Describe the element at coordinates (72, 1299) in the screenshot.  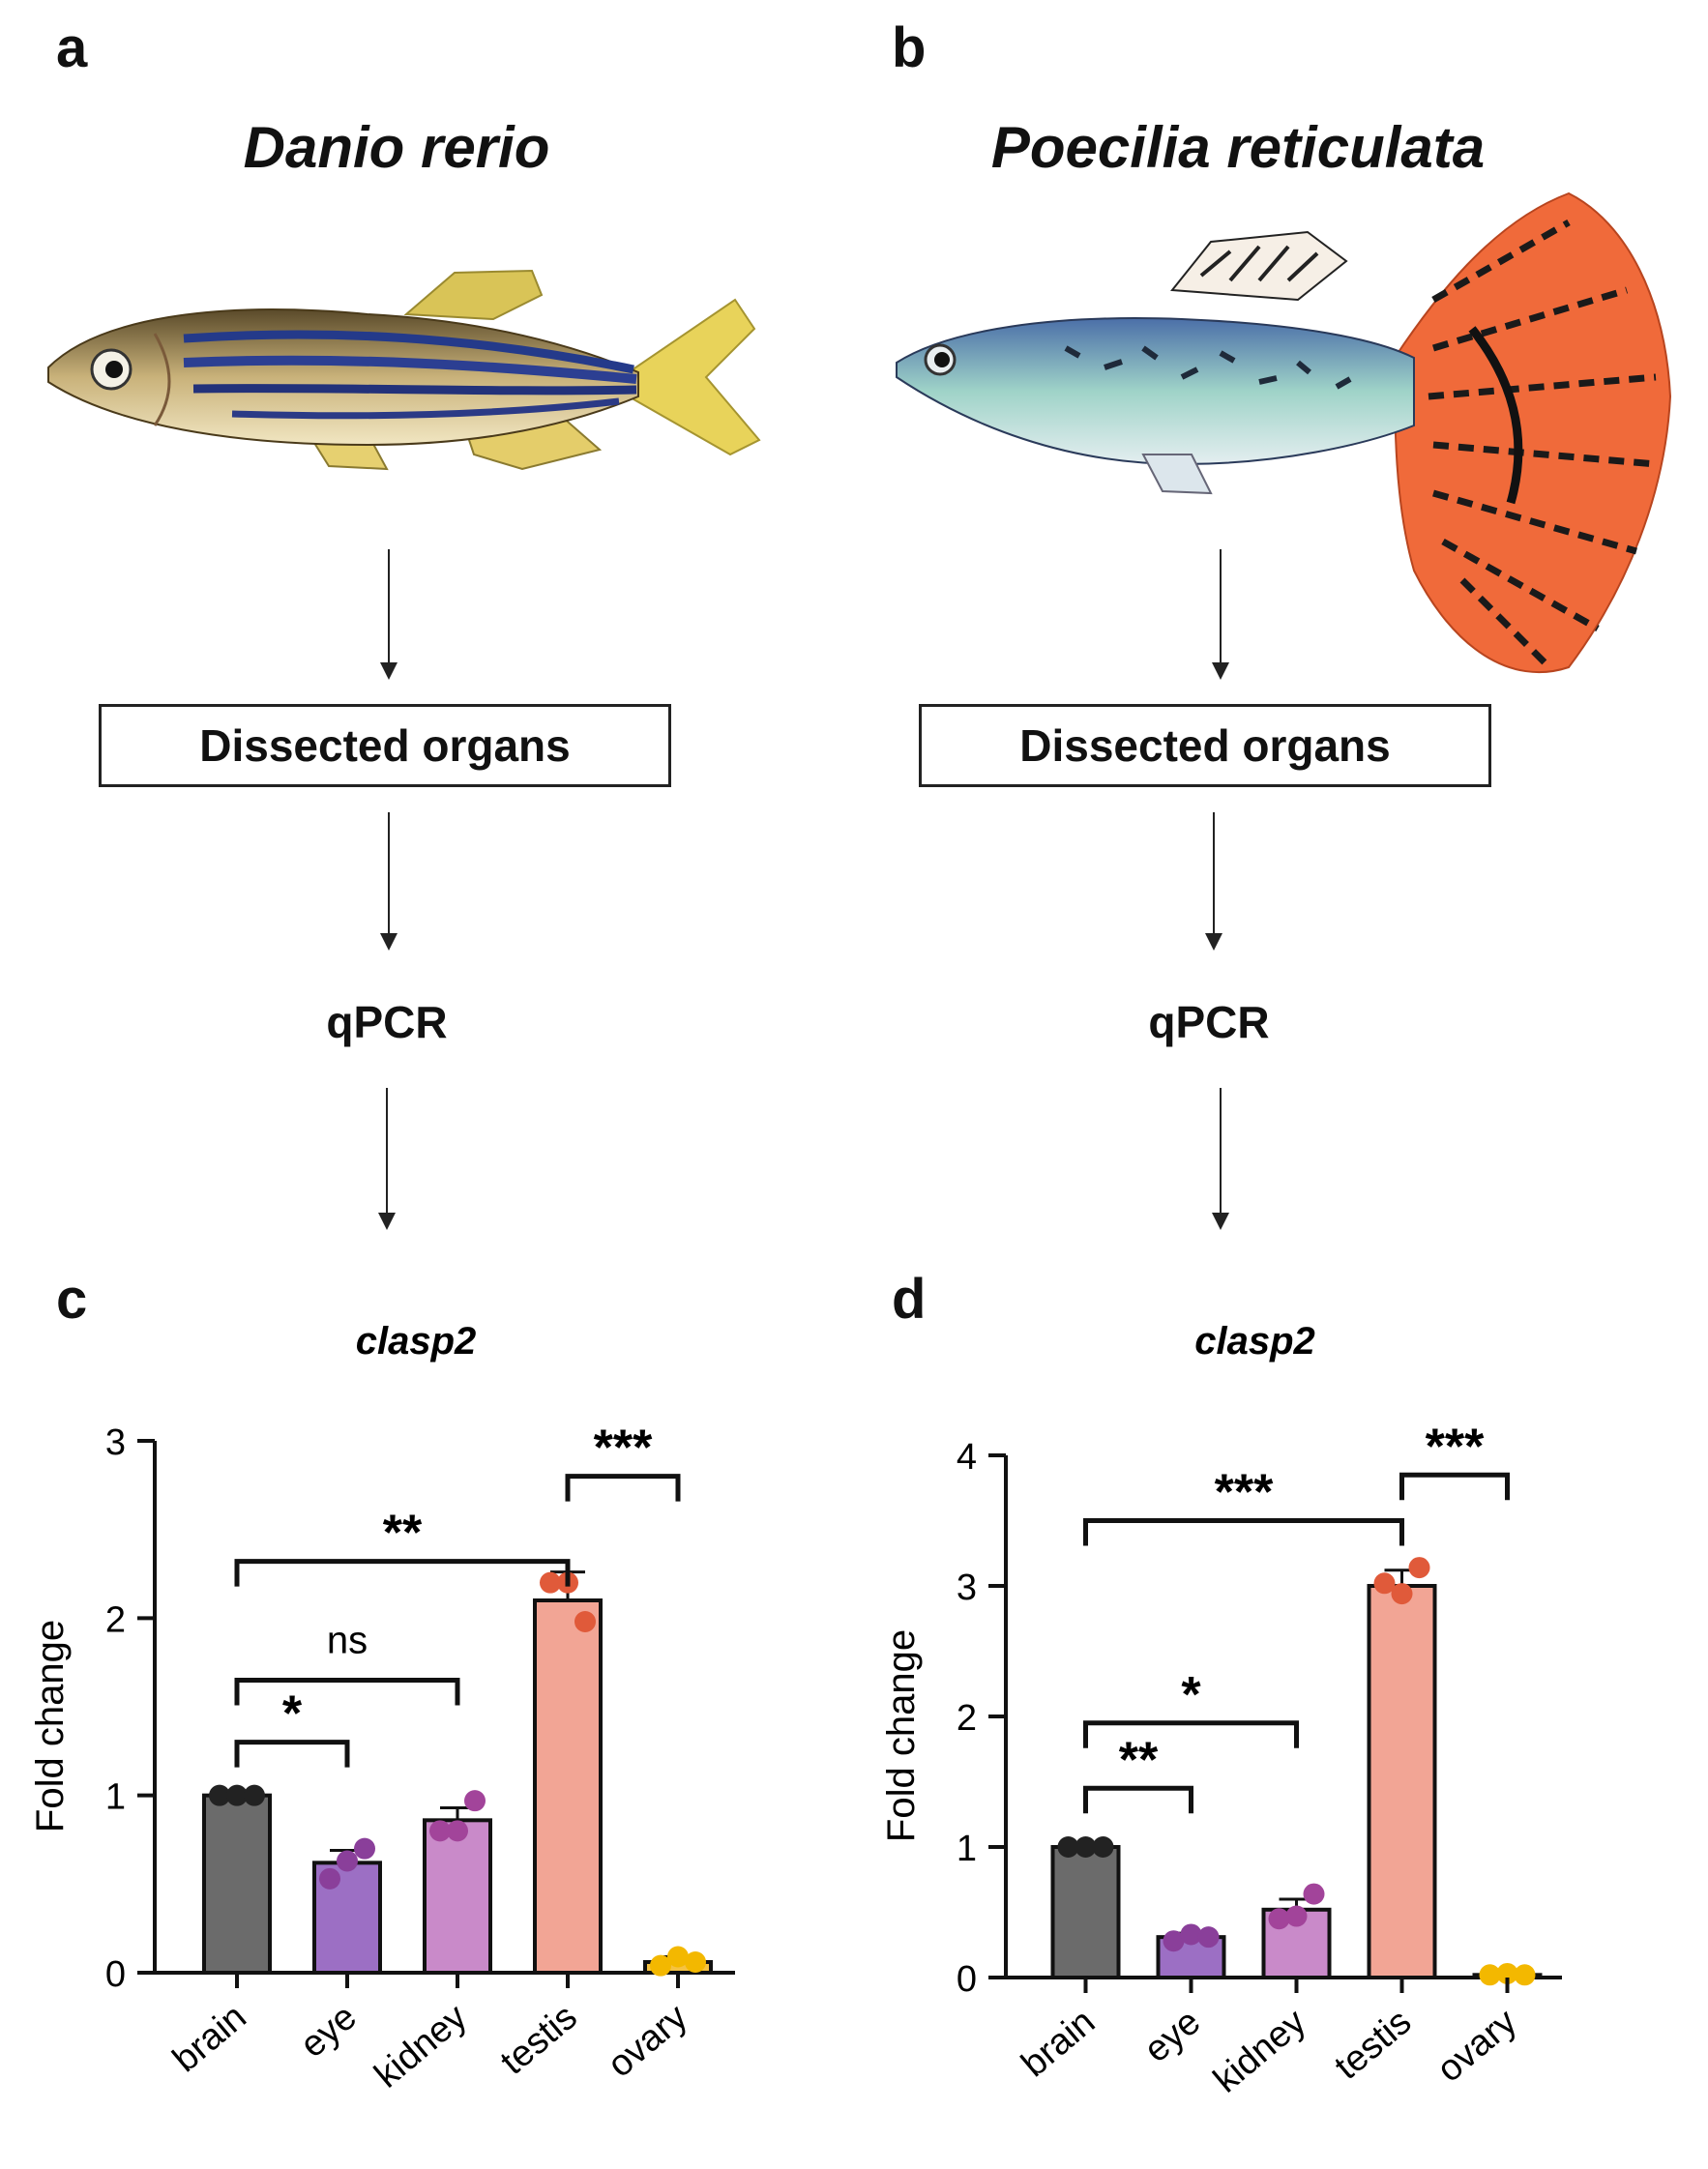
I see `panel-letter-c: c` at that location.